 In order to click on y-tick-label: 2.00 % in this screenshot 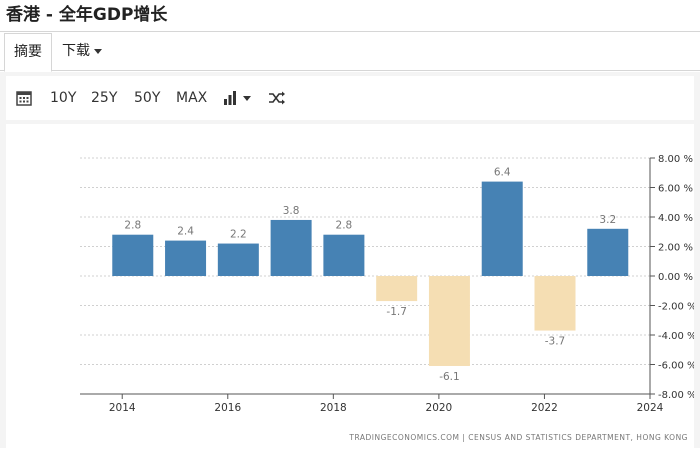, I will do `click(675, 248)`.